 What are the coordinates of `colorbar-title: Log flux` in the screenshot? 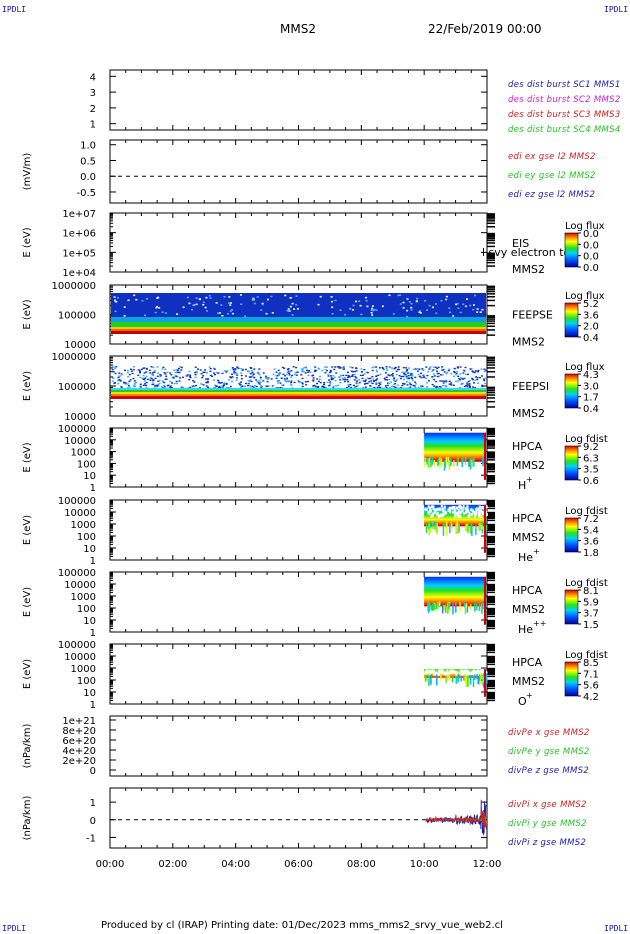 It's located at (585, 296).